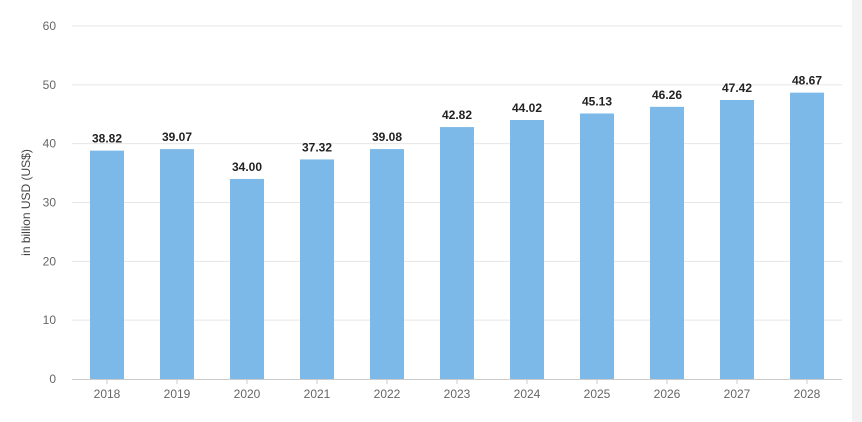  What do you see at coordinates (247, 167) in the screenshot?
I see `data-label: 34.00` at bounding box center [247, 167].